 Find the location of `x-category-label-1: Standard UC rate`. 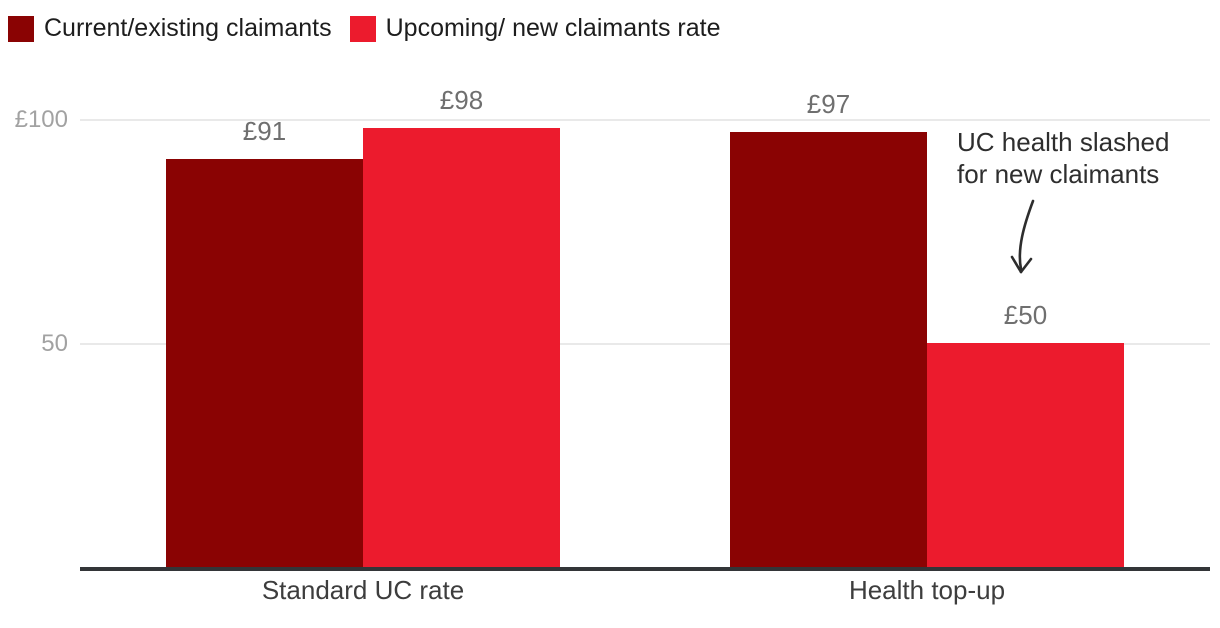

x-category-label-1: Standard UC rate is located at coordinates (363, 590).